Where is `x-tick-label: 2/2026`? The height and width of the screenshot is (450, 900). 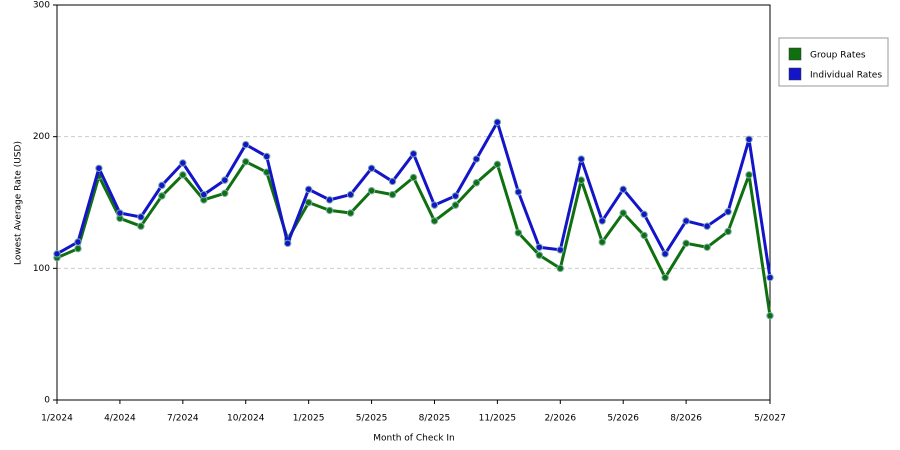 x-tick-label: 2/2026 is located at coordinates (560, 419).